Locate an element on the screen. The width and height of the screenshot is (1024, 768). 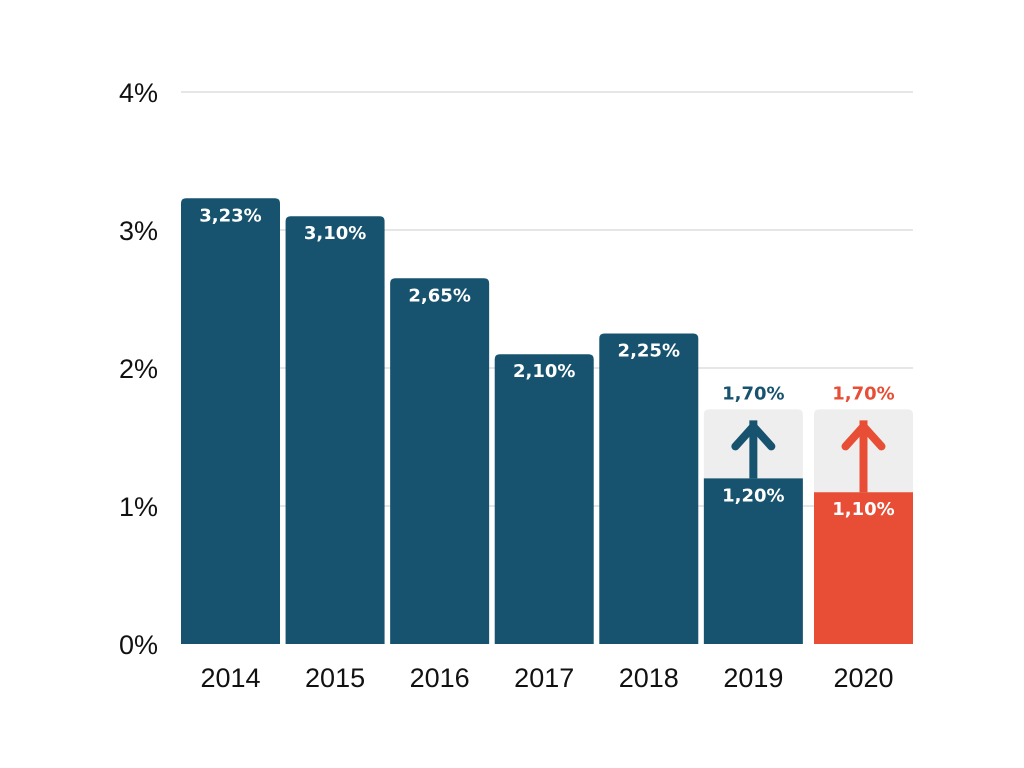
y-tick-label: 2% is located at coordinates (138, 369).